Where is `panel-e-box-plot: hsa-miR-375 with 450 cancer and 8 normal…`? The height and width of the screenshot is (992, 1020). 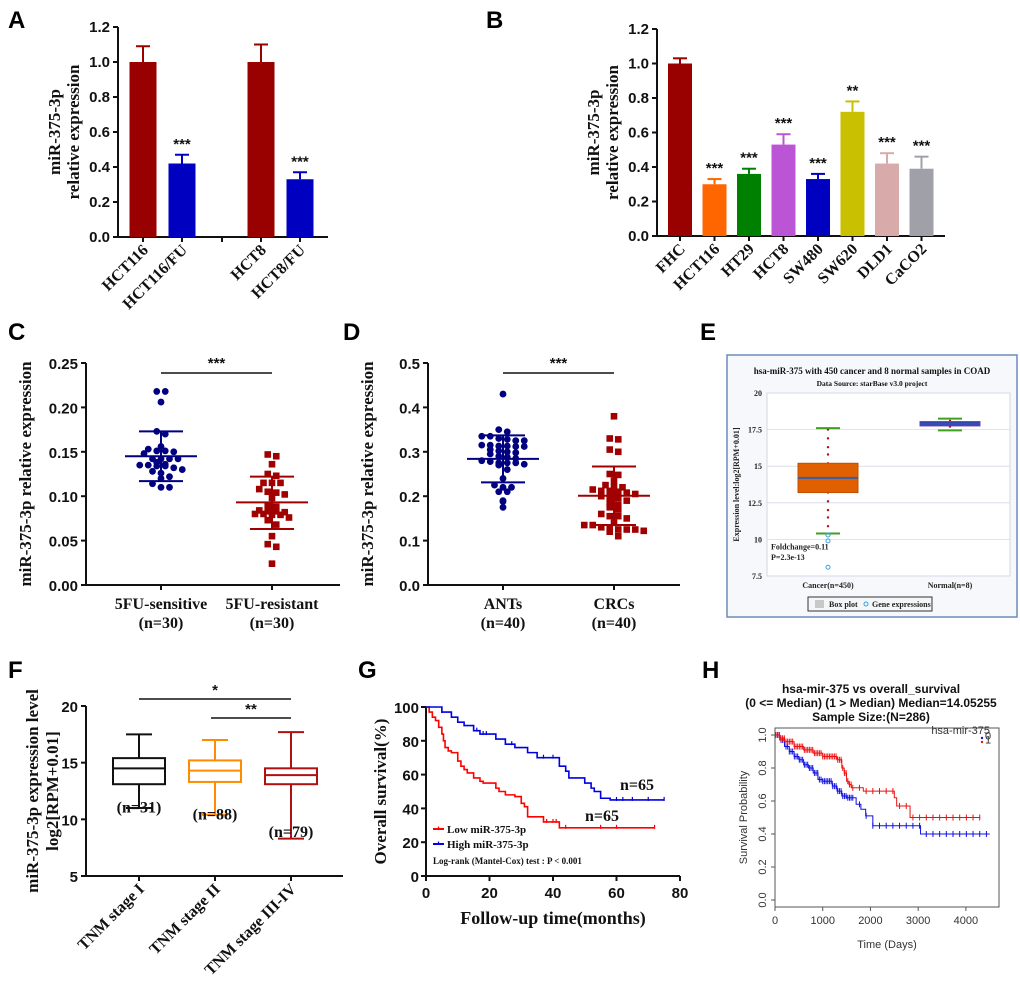 panel-e-box-plot: hsa-miR-375 with 450 cancer and 8 normal… is located at coordinates (872, 486).